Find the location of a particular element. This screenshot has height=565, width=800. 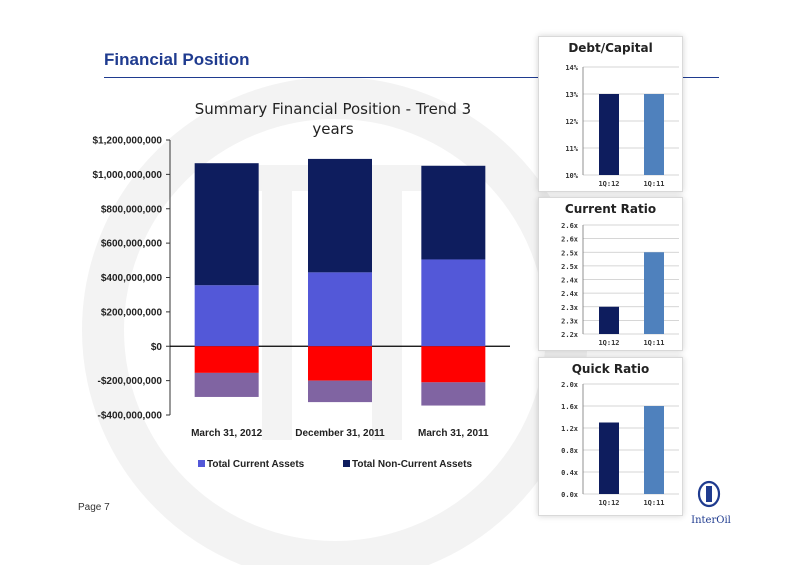

legend-label: Total Non-Current Assets is located at coordinates (412, 464).